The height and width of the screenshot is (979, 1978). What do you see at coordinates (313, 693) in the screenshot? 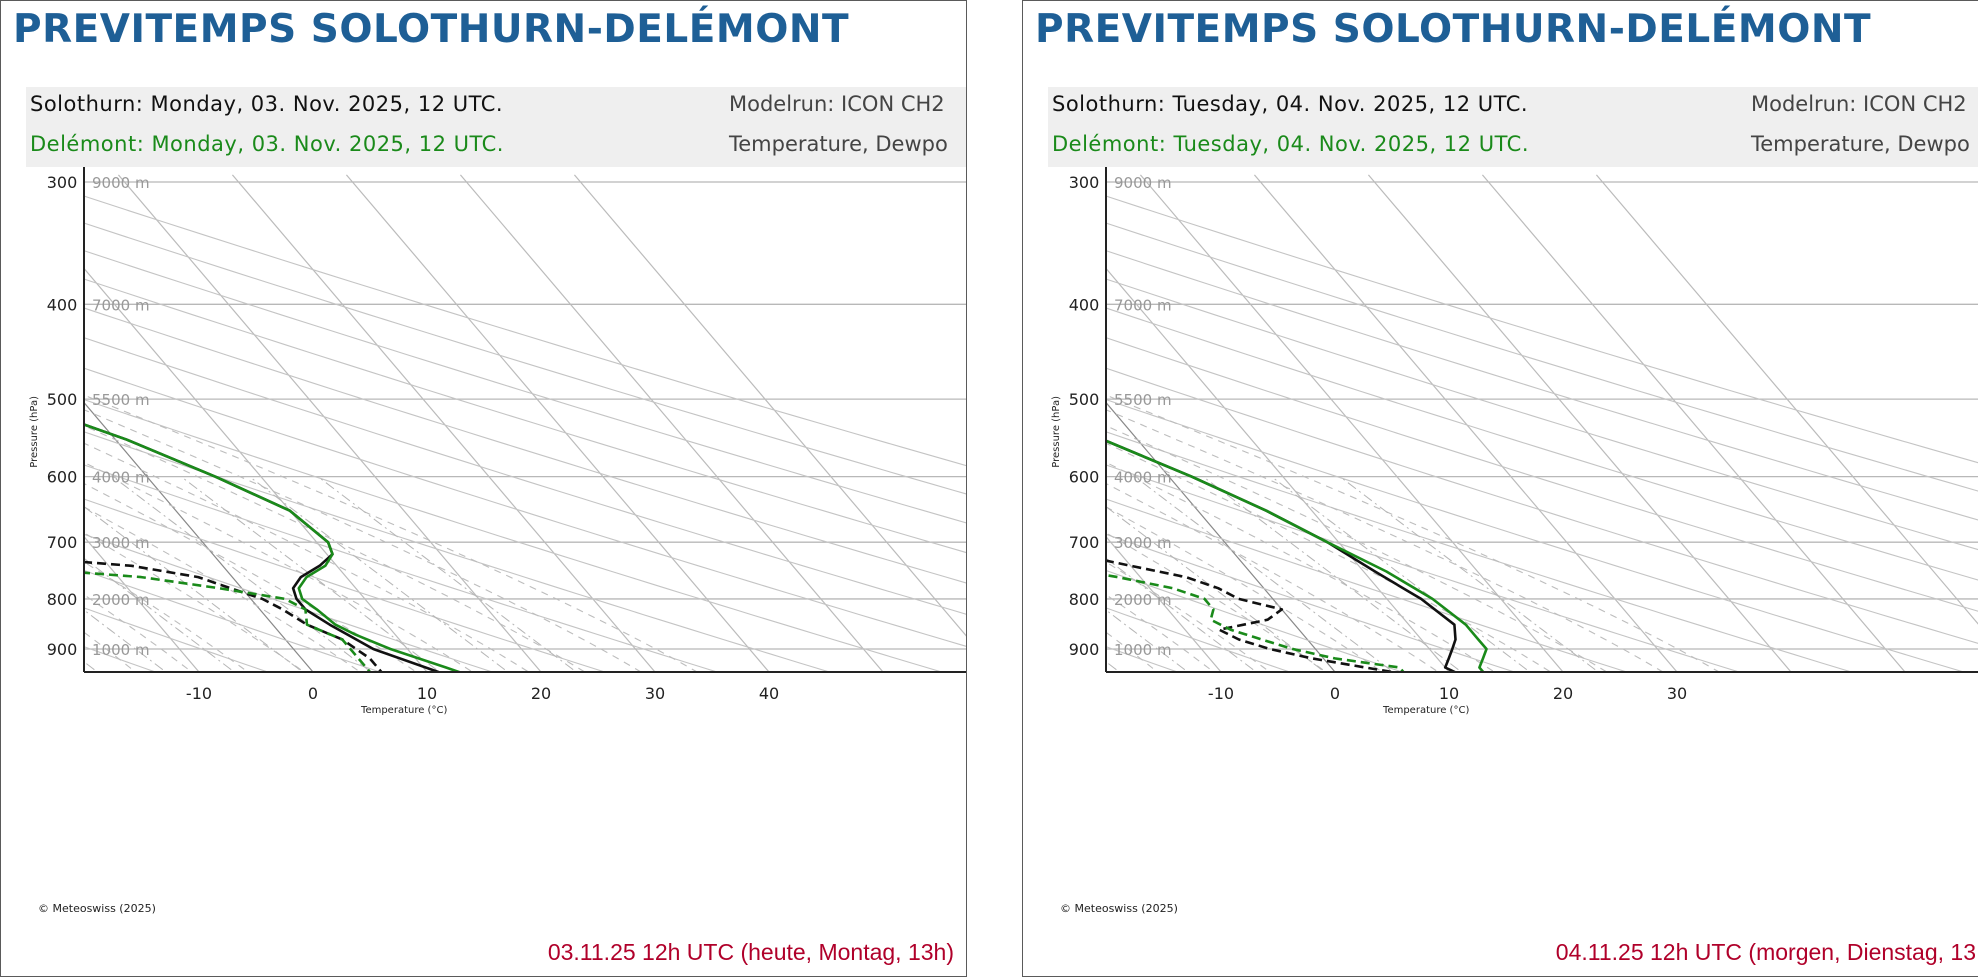
I see `x-tick-label: 0` at bounding box center [313, 693].